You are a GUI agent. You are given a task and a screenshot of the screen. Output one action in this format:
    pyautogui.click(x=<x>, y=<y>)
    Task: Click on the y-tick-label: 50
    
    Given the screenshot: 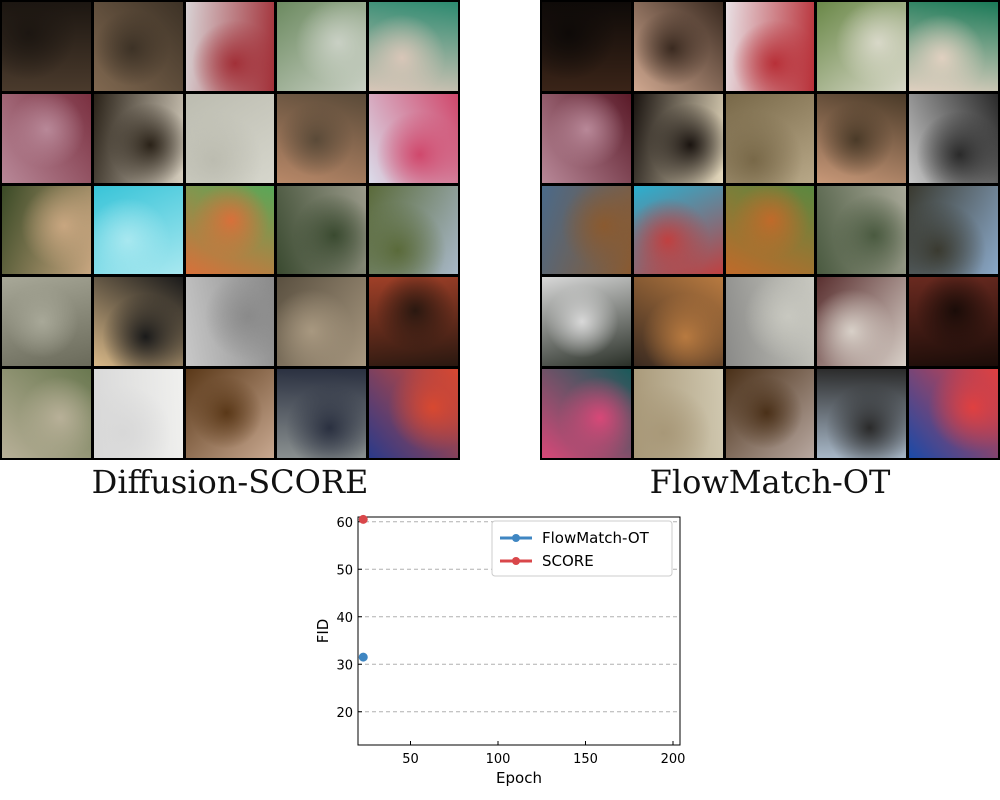 What is the action you would take?
    pyautogui.click(x=344, y=570)
    